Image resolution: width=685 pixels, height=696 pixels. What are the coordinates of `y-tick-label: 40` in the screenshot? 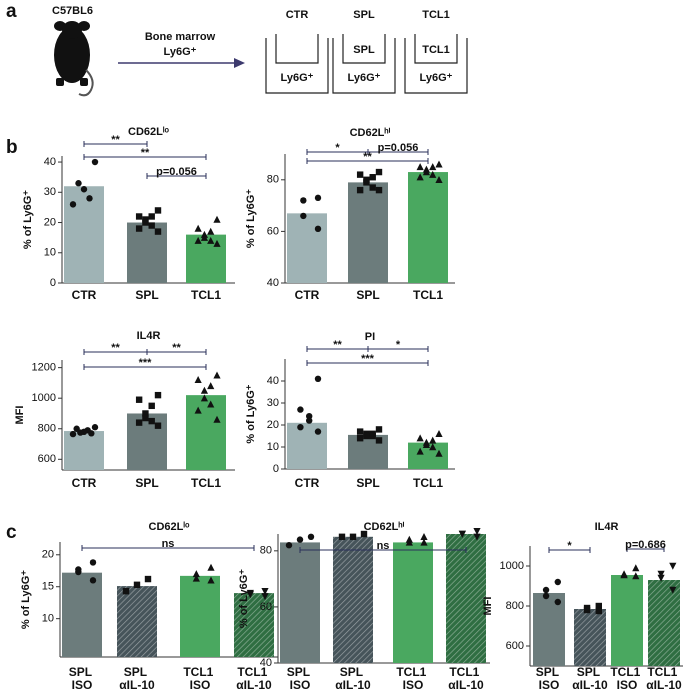 It's located at (273, 283).